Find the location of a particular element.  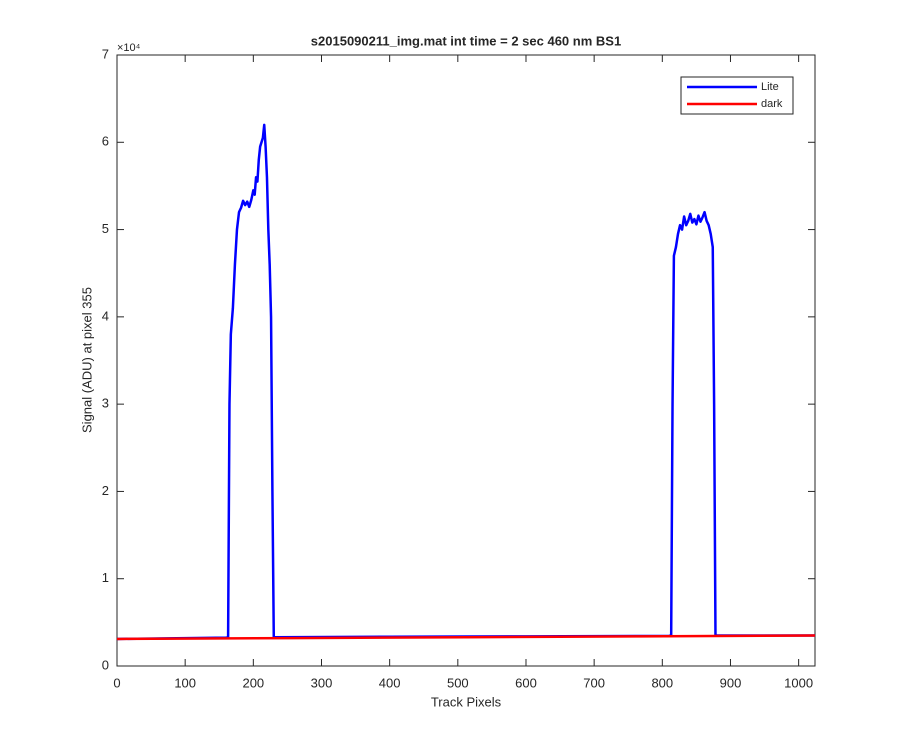

x-tick-label: 300 is located at coordinates (322, 682).